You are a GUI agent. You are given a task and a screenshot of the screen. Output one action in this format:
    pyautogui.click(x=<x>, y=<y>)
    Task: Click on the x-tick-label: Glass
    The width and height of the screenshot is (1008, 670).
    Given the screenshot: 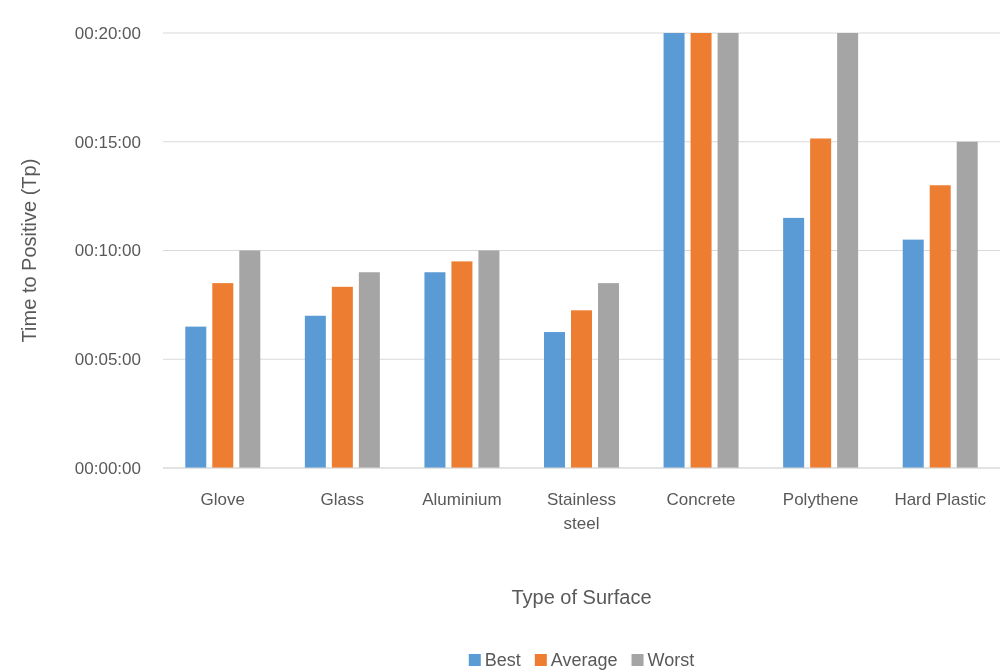 What is the action you would take?
    pyautogui.click(x=342, y=499)
    